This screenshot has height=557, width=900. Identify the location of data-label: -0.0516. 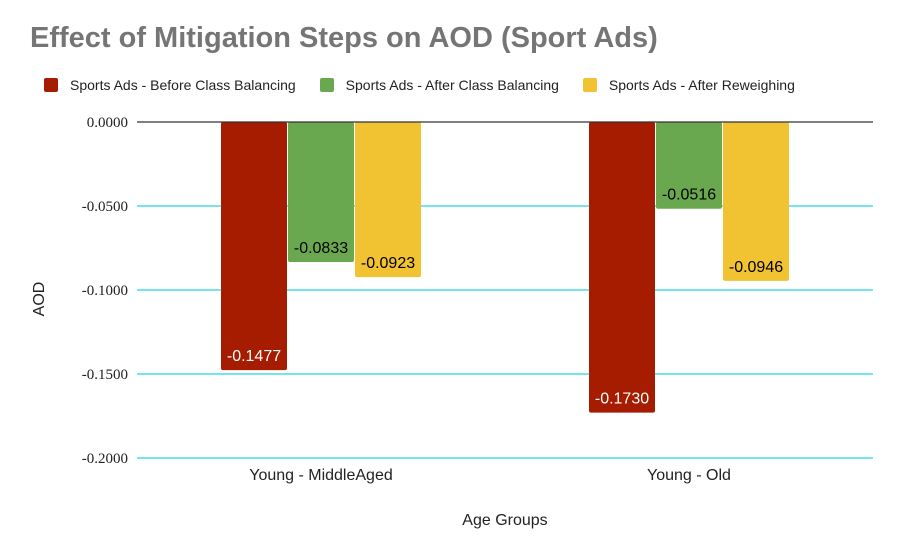
(689, 195).